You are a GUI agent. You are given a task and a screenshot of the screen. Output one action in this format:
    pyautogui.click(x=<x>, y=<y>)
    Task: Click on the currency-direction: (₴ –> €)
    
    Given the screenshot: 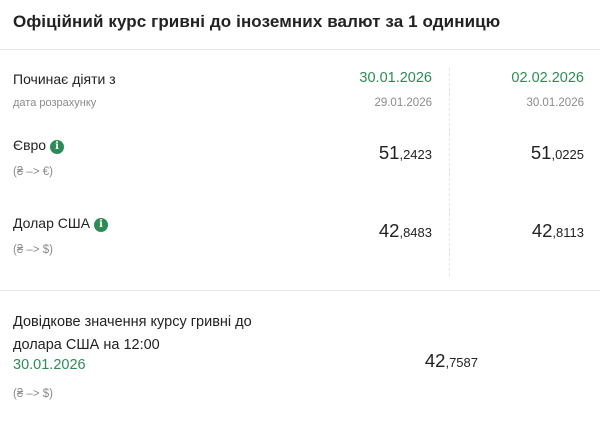 What is the action you would take?
    pyautogui.click(x=33, y=172)
    